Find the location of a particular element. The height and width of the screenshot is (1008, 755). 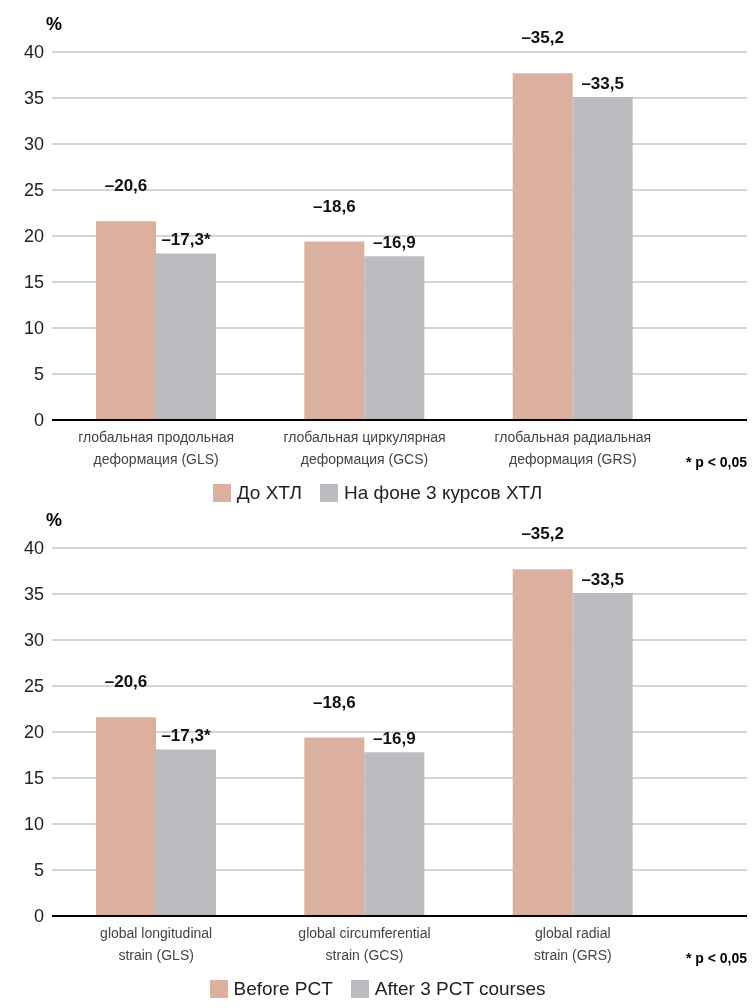

legend-label: На фоне 3 курсов ХТЛ is located at coordinates (443, 493).